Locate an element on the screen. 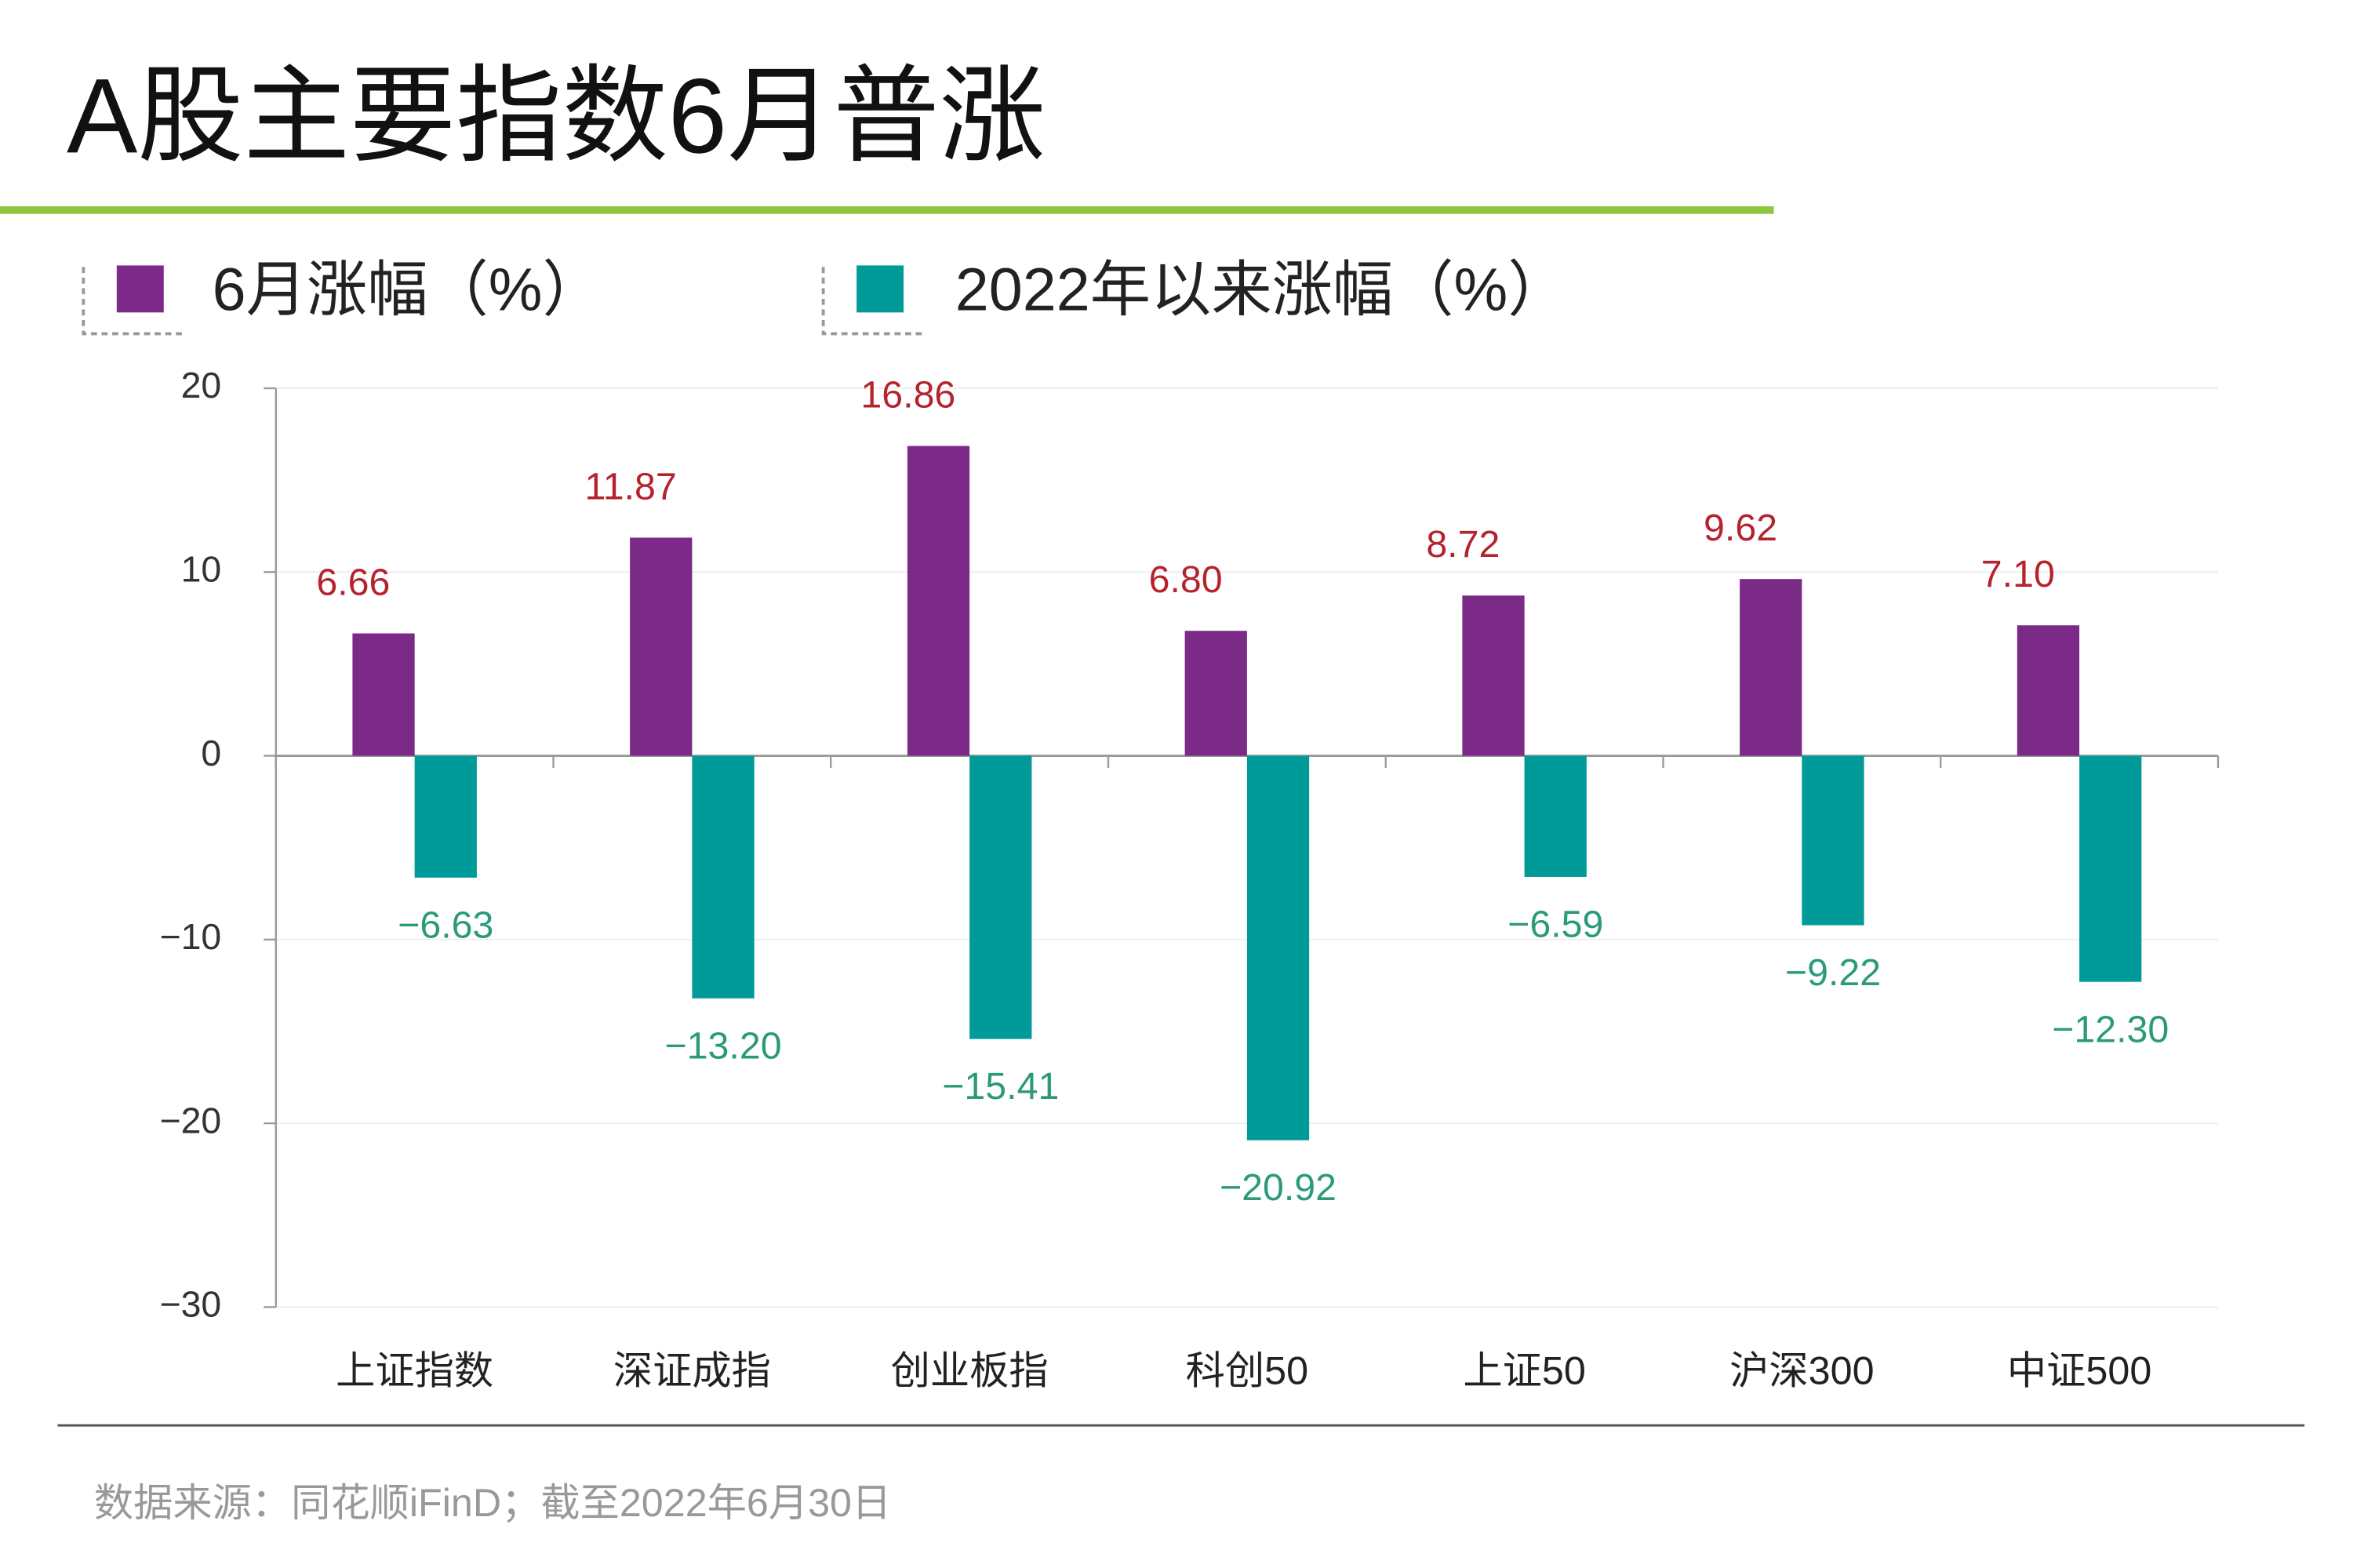  value-label: 16.86 is located at coordinates (907, 394).